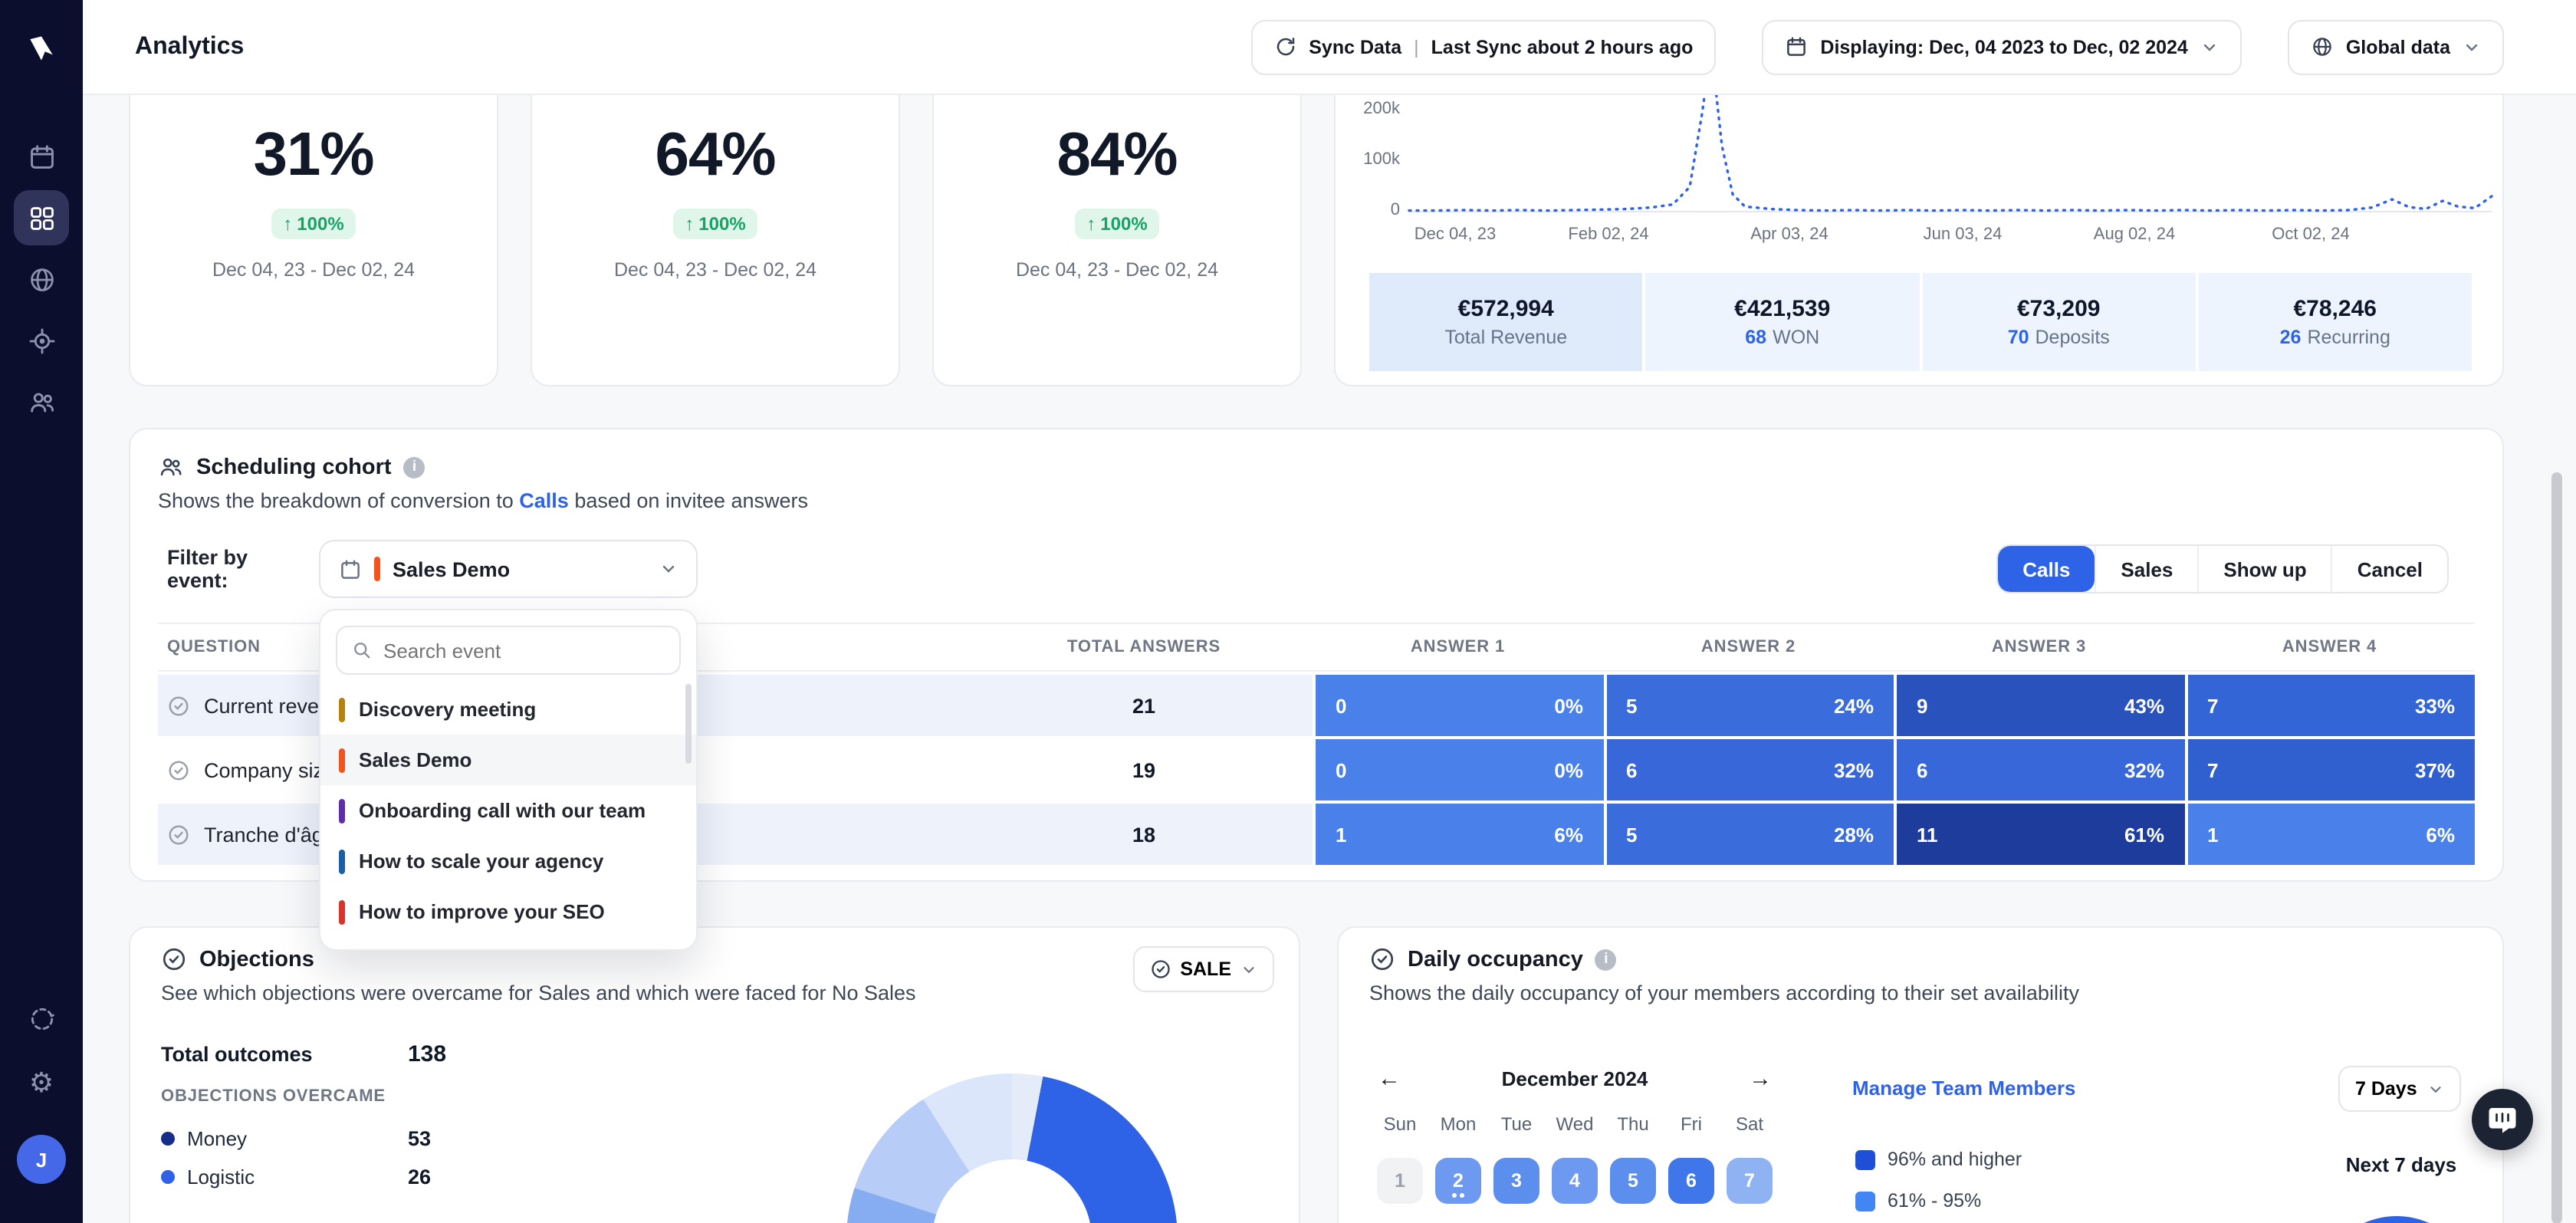 This screenshot has width=2576, height=1223. I want to click on list-item: Logistic 26, so click(715, 1176).